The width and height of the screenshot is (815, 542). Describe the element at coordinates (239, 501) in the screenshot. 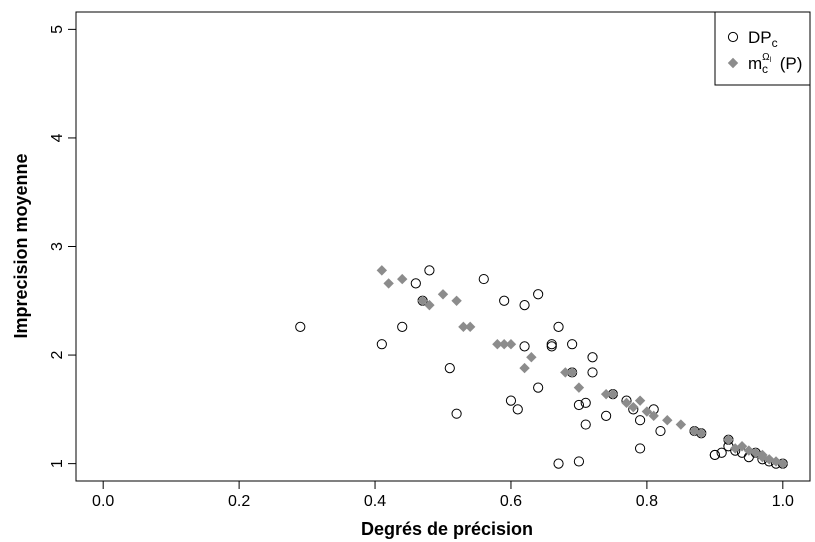

I see `x-tick-label: 0.2` at that location.